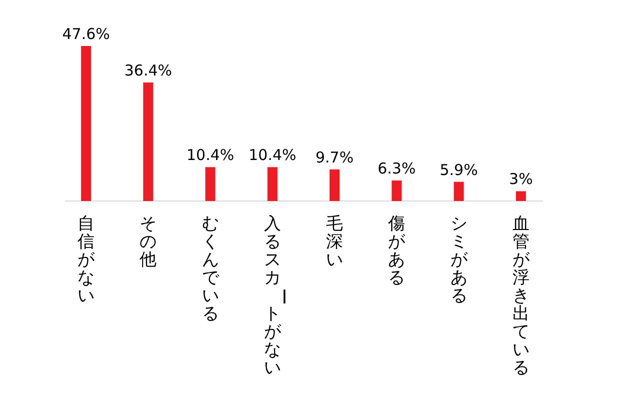 This screenshot has width=620, height=409. What do you see at coordinates (87, 260) in the screenshot?
I see `x-tick-label: 自信がない` at bounding box center [87, 260].